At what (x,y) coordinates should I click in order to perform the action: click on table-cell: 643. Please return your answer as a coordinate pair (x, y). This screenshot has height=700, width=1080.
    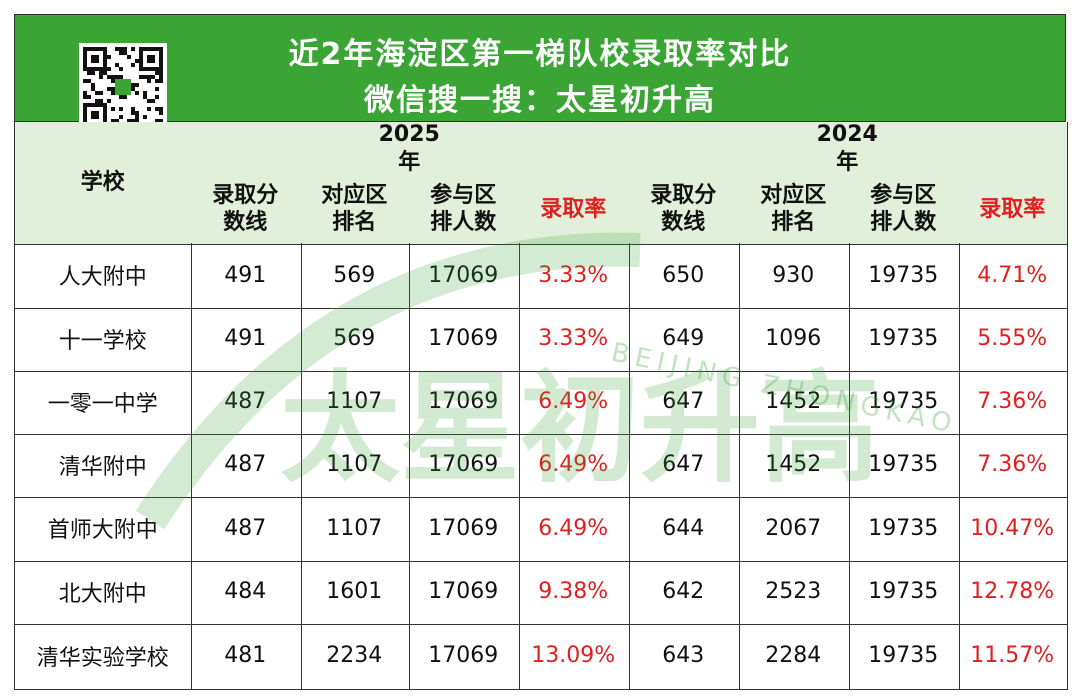
    Looking at the image, I should click on (684, 656).